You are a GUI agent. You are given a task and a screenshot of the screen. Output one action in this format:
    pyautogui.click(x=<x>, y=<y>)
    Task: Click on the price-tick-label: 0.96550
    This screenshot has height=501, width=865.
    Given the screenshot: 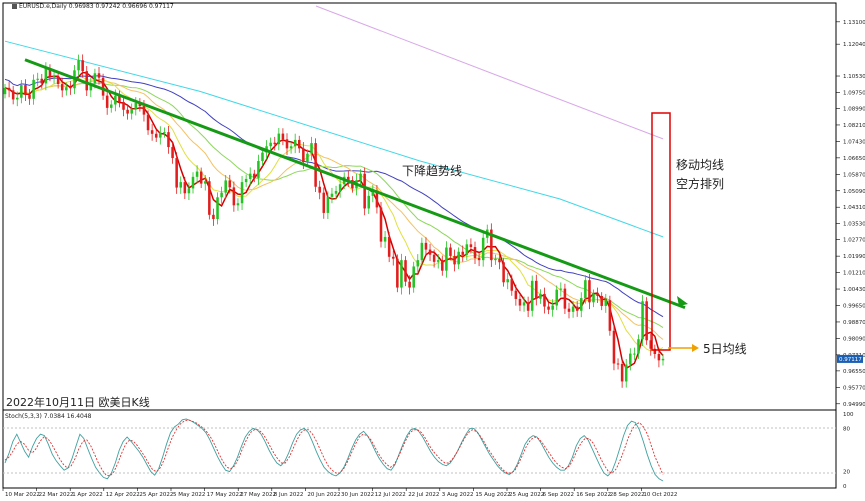 What is the action you would take?
    pyautogui.click(x=854, y=372)
    